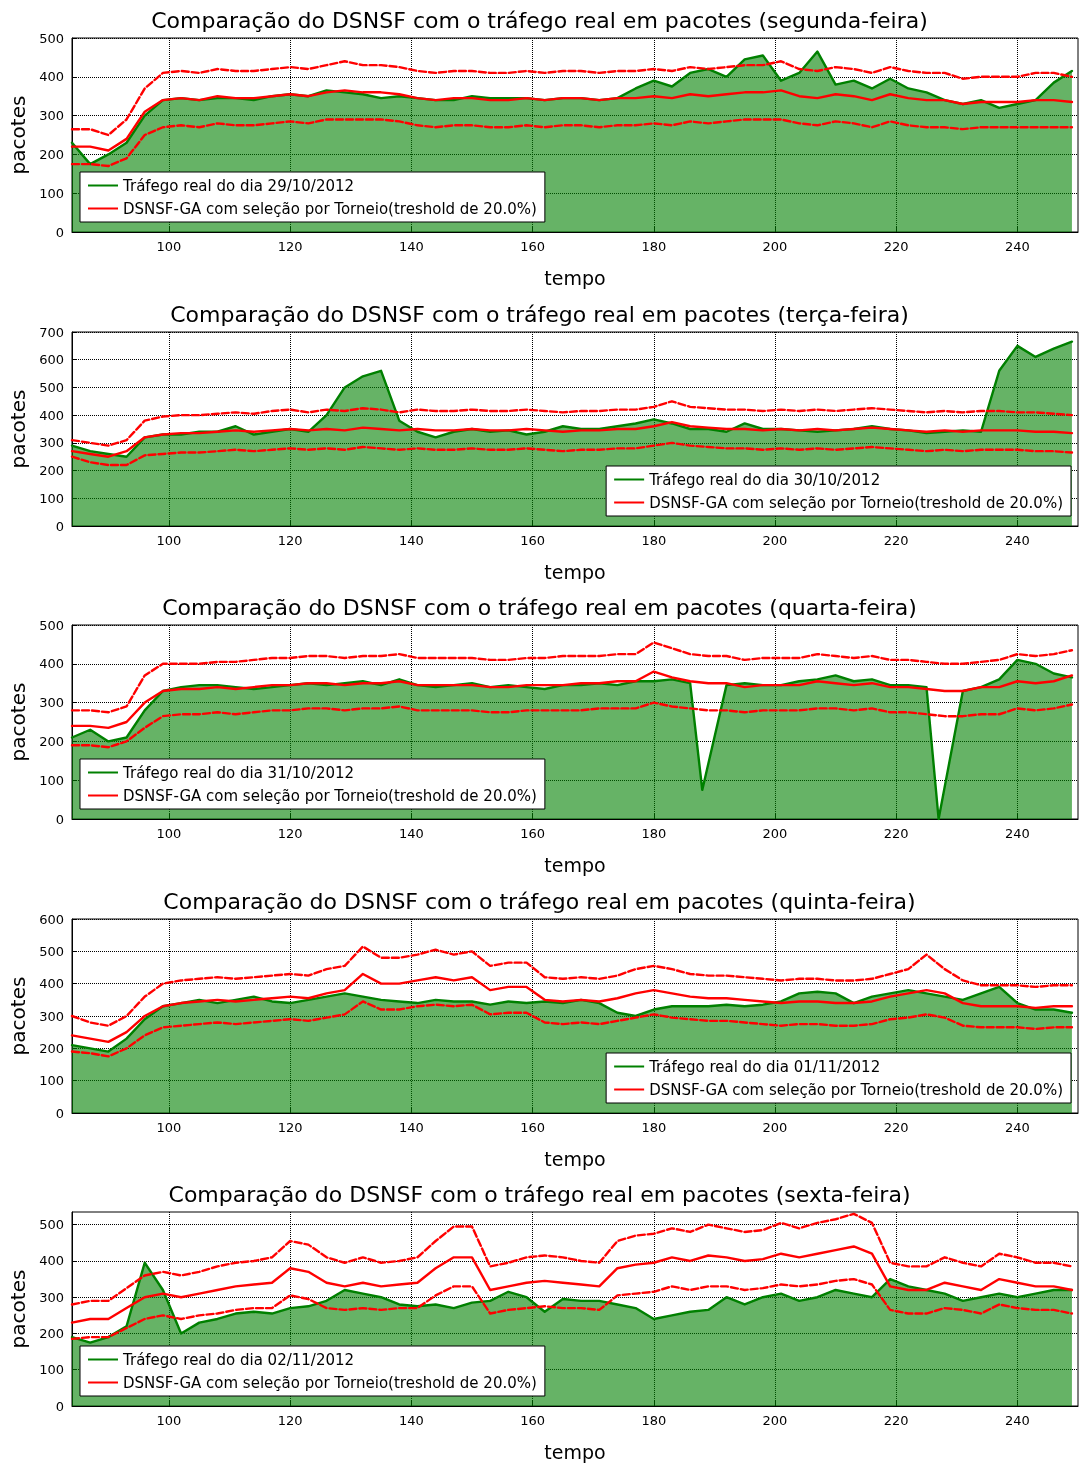 The image size is (1079, 1463). Describe the element at coordinates (238, 185) in the screenshot. I see `legend-label: Tráfego real do dia 29/10/2012` at that location.